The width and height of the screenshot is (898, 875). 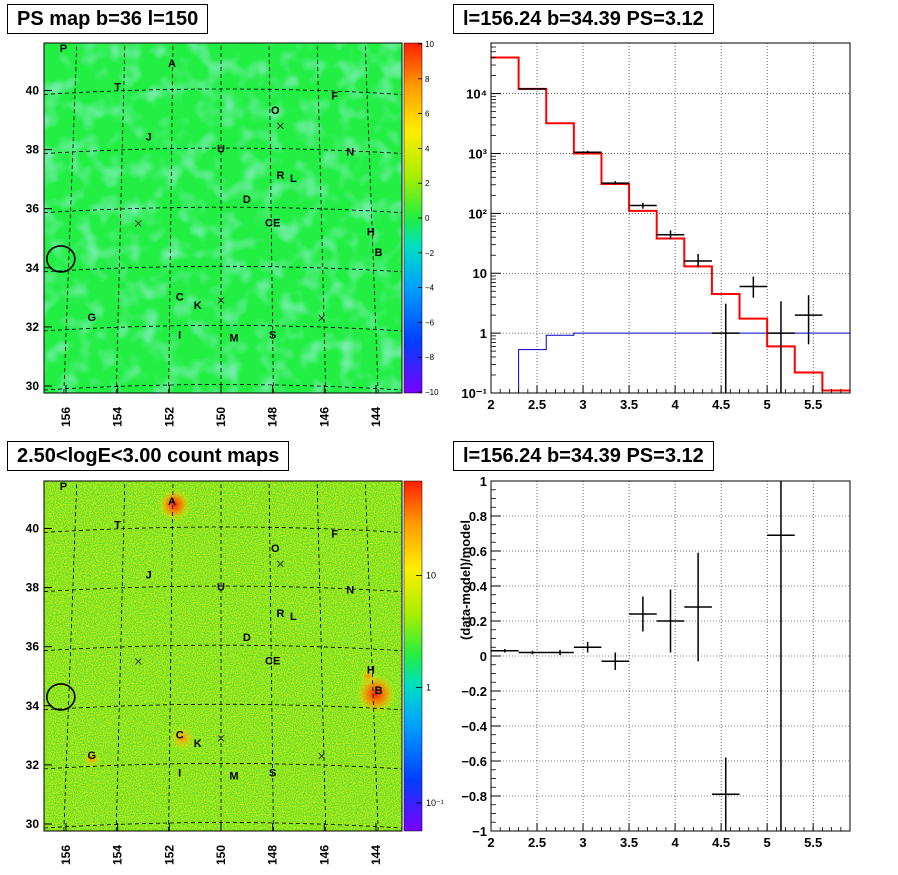 What do you see at coordinates (465, 580) in the screenshot?
I see `residual-y-axis-label: (data-model)/model` at bounding box center [465, 580].